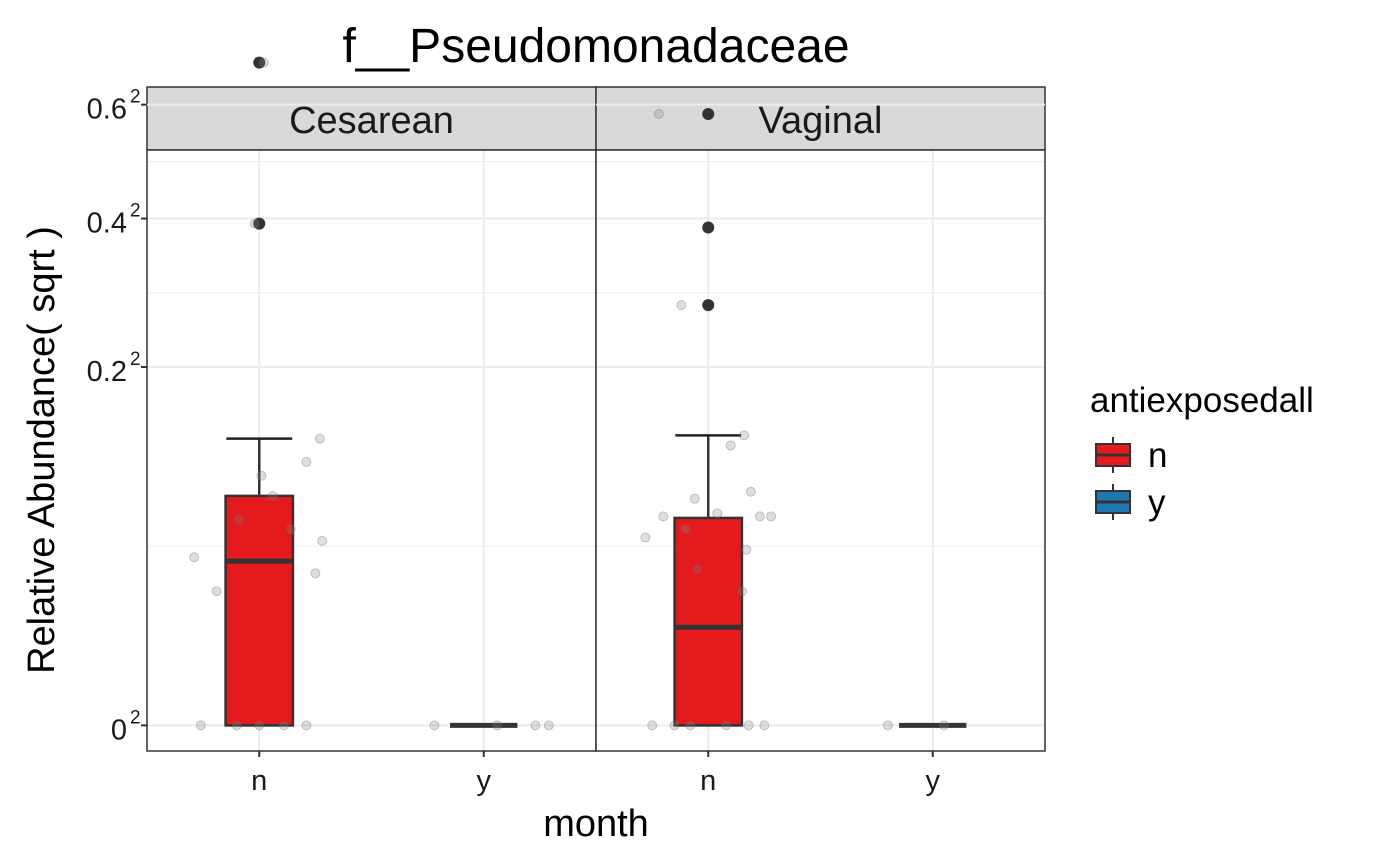  Describe the element at coordinates (107, 224) in the screenshot. I see `y-tick-label: 0.4` at that location.